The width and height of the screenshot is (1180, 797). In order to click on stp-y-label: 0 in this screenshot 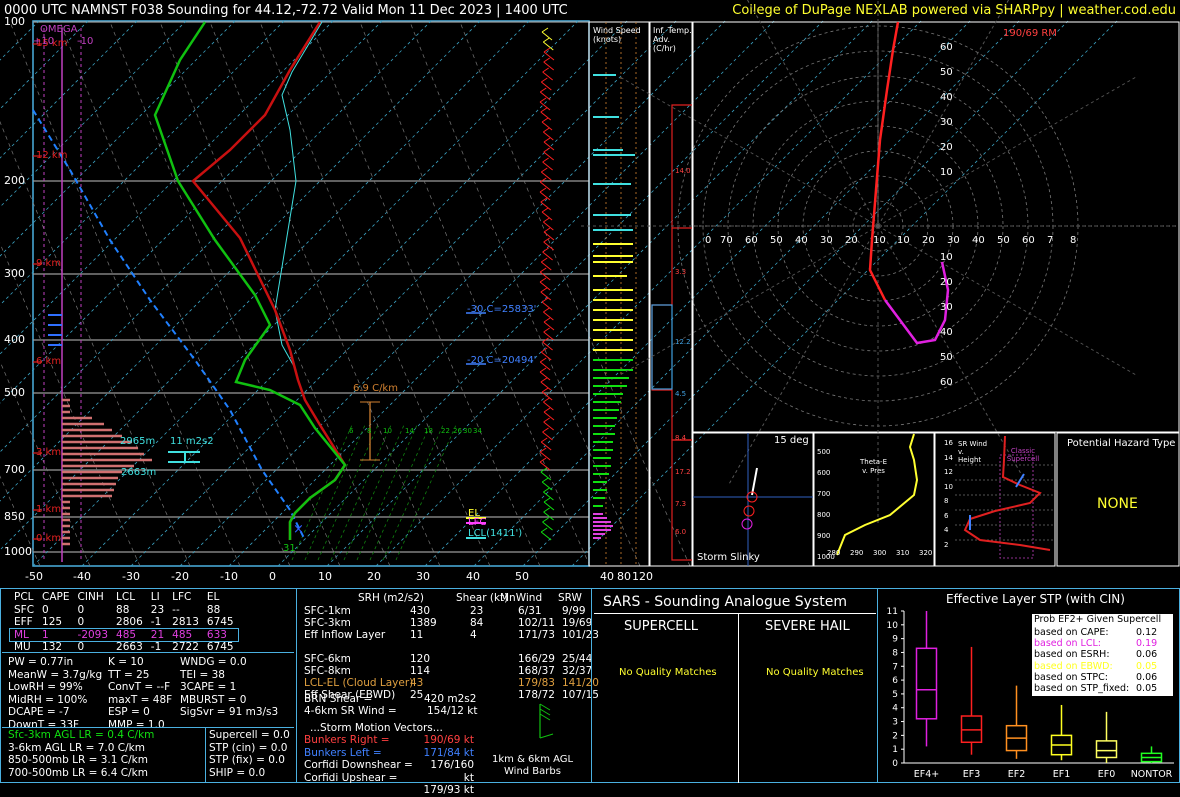, I will do `click(895, 764)`.